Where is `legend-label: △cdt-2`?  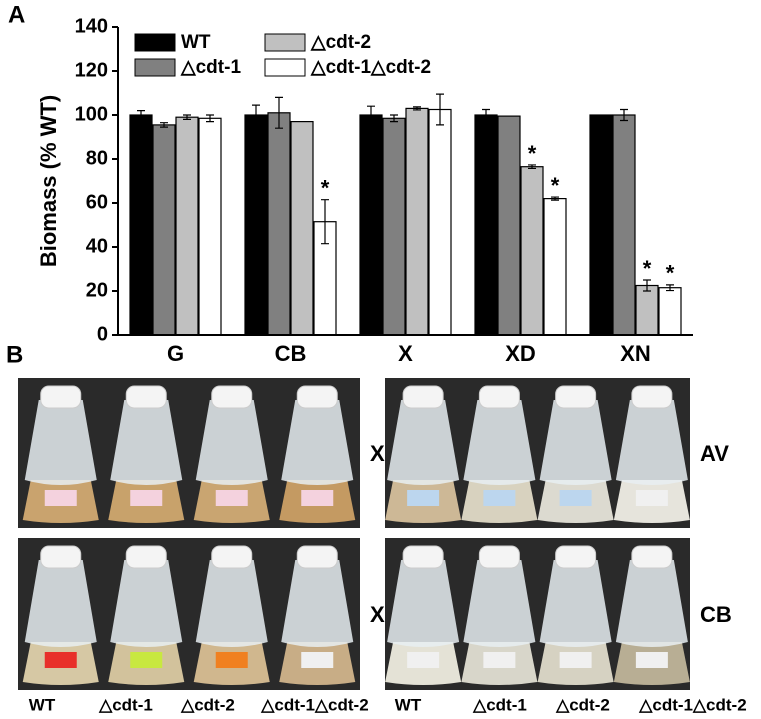
legend-label: △cdt-2 is located at coordinates (340, 42).